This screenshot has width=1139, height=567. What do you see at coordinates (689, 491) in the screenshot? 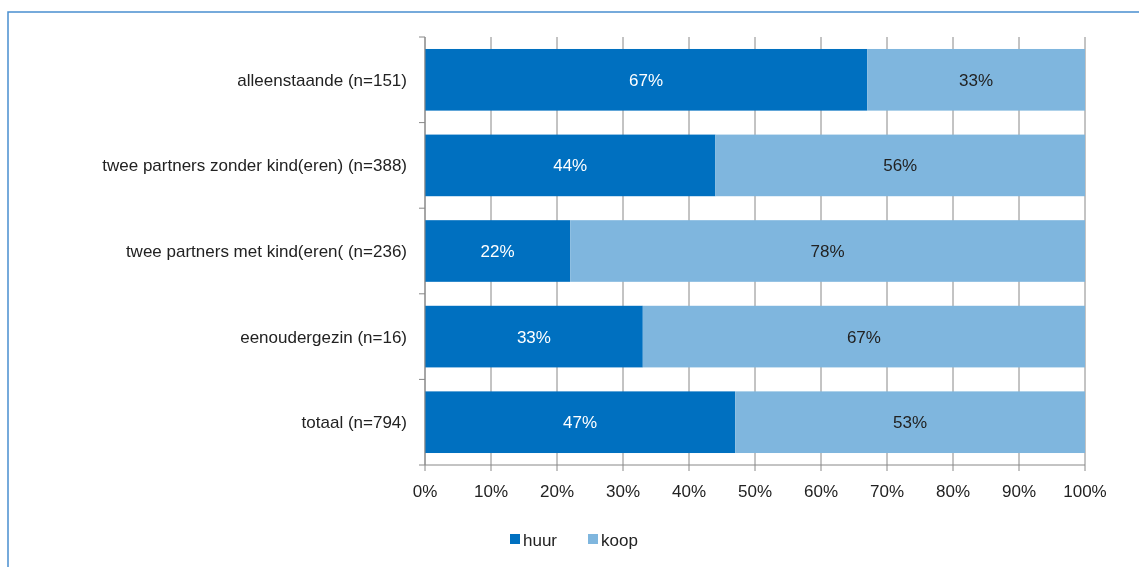
I see `x-tick-label: 40%` at bounding box center [689, 491].